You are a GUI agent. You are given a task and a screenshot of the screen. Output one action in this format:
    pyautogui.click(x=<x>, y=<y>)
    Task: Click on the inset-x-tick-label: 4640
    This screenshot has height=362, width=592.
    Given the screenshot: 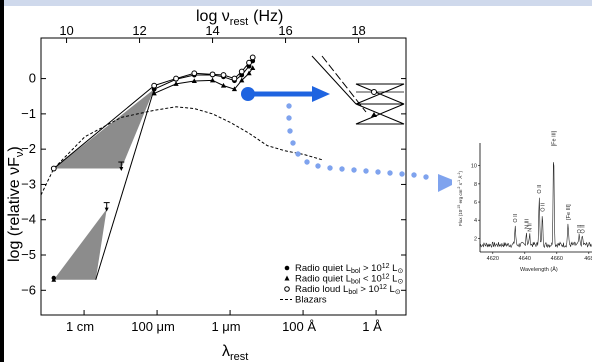 What is the action you would take?
    pyautogui.click(x=525, y=259)
    